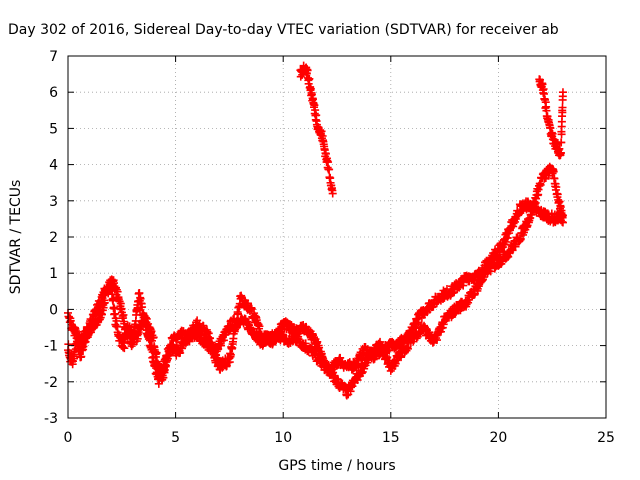  Describe the element at coordinates (53, 93) in the screenshot. I see `y-tick-label: 6` at that location.